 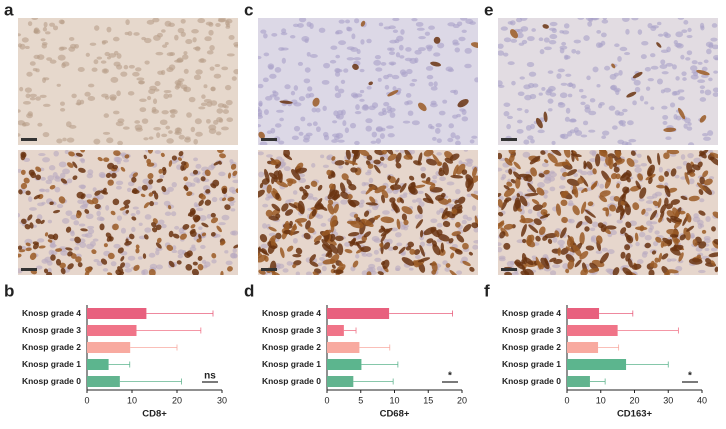 I want to click on error-bar, so click(x=373, y=381).